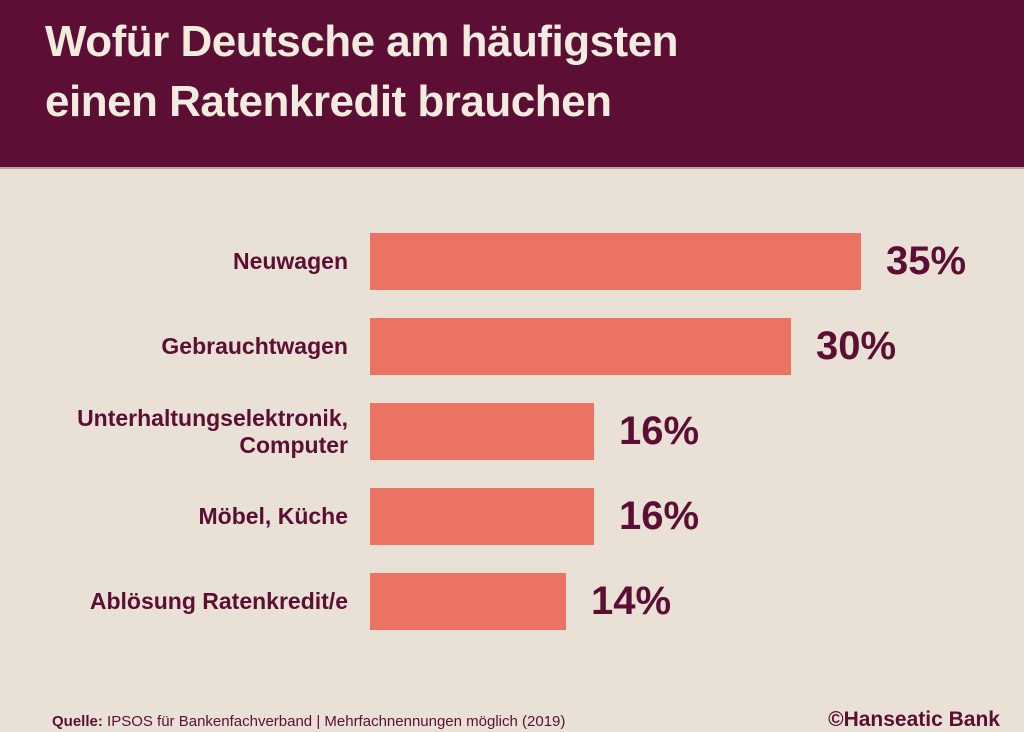  What do you see at coordinates (254, 346) in the screenshot?
I see `bar-category-label: Gebrauchtwagen` at bounding box center [254, 346].